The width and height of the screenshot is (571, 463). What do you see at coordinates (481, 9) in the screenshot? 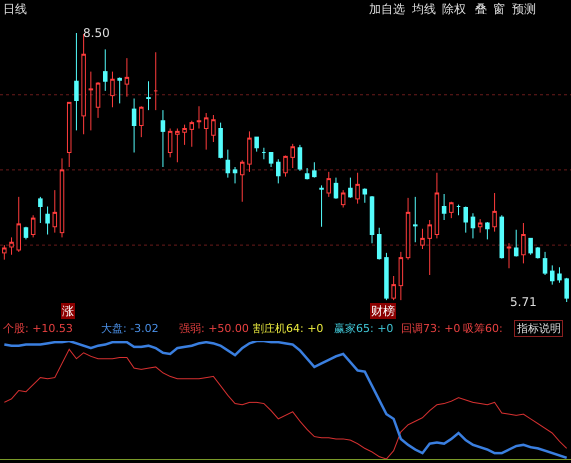
I see `text: 叠` at bounding box center [481, 9].